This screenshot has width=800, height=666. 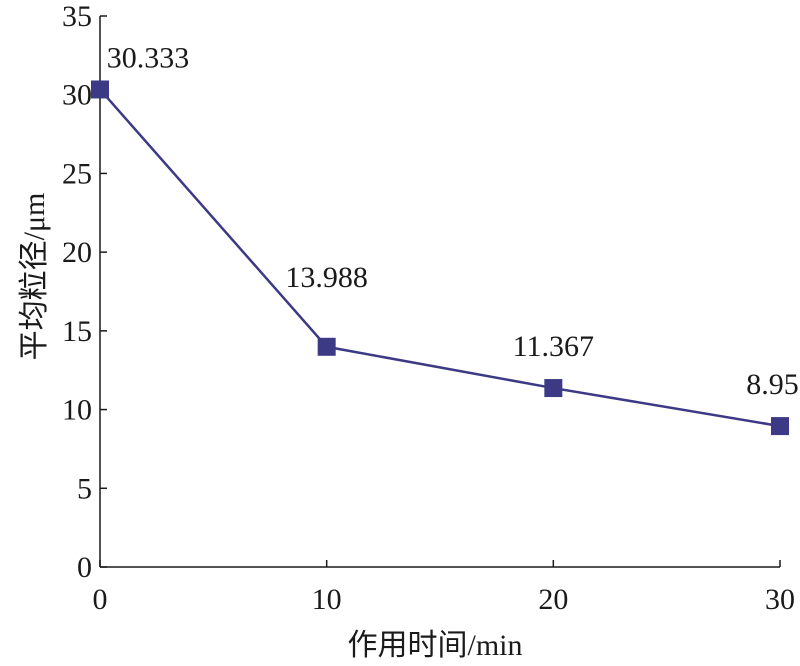 I want to click on x-tick-label: 20, so click(x=553, y=599).